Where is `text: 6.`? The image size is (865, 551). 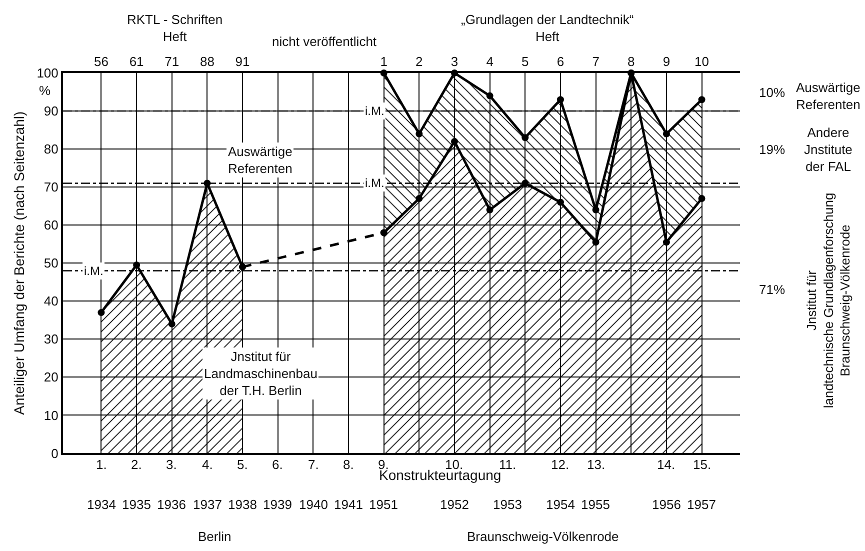
text: 6. is located at coordinates (277, 464).